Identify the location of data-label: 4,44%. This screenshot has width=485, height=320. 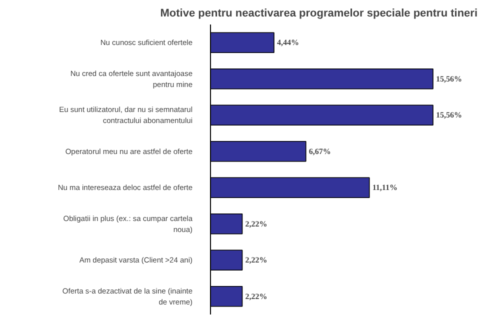
(287, 43).